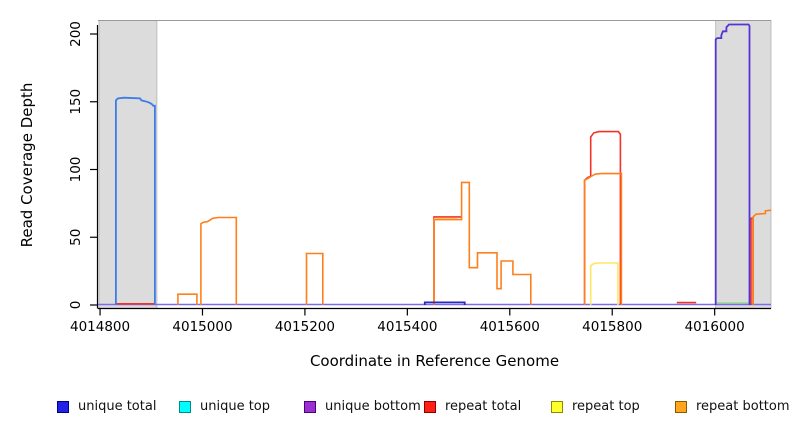  What do you see at coordinates (444, 303) in the screenshot?
I see `series-unique-total-low-bump-mid` at bounding box center [444, 303].